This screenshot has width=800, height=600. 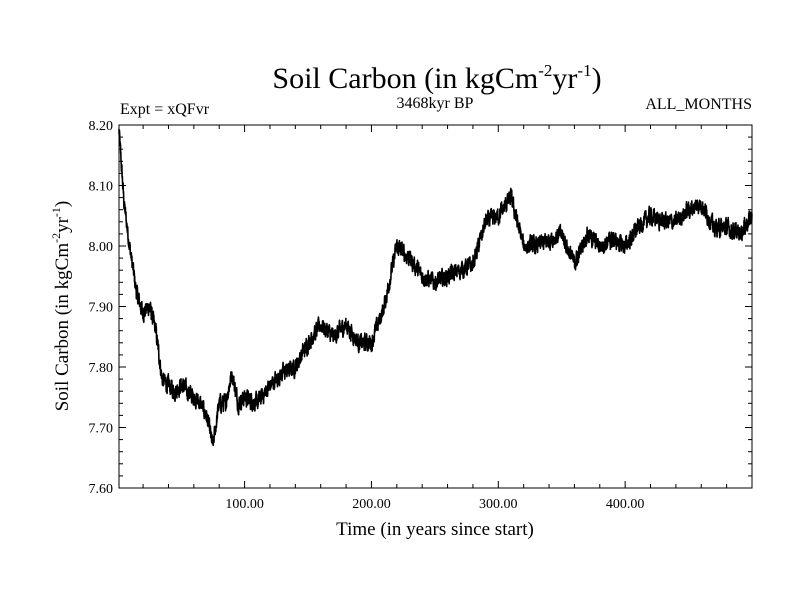 I want to click on y-tick-label: 8.00, so click(x=101, y=247).